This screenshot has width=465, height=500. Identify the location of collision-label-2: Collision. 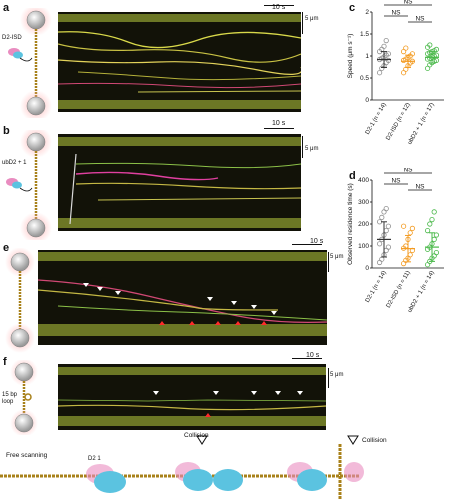
(374, 440).